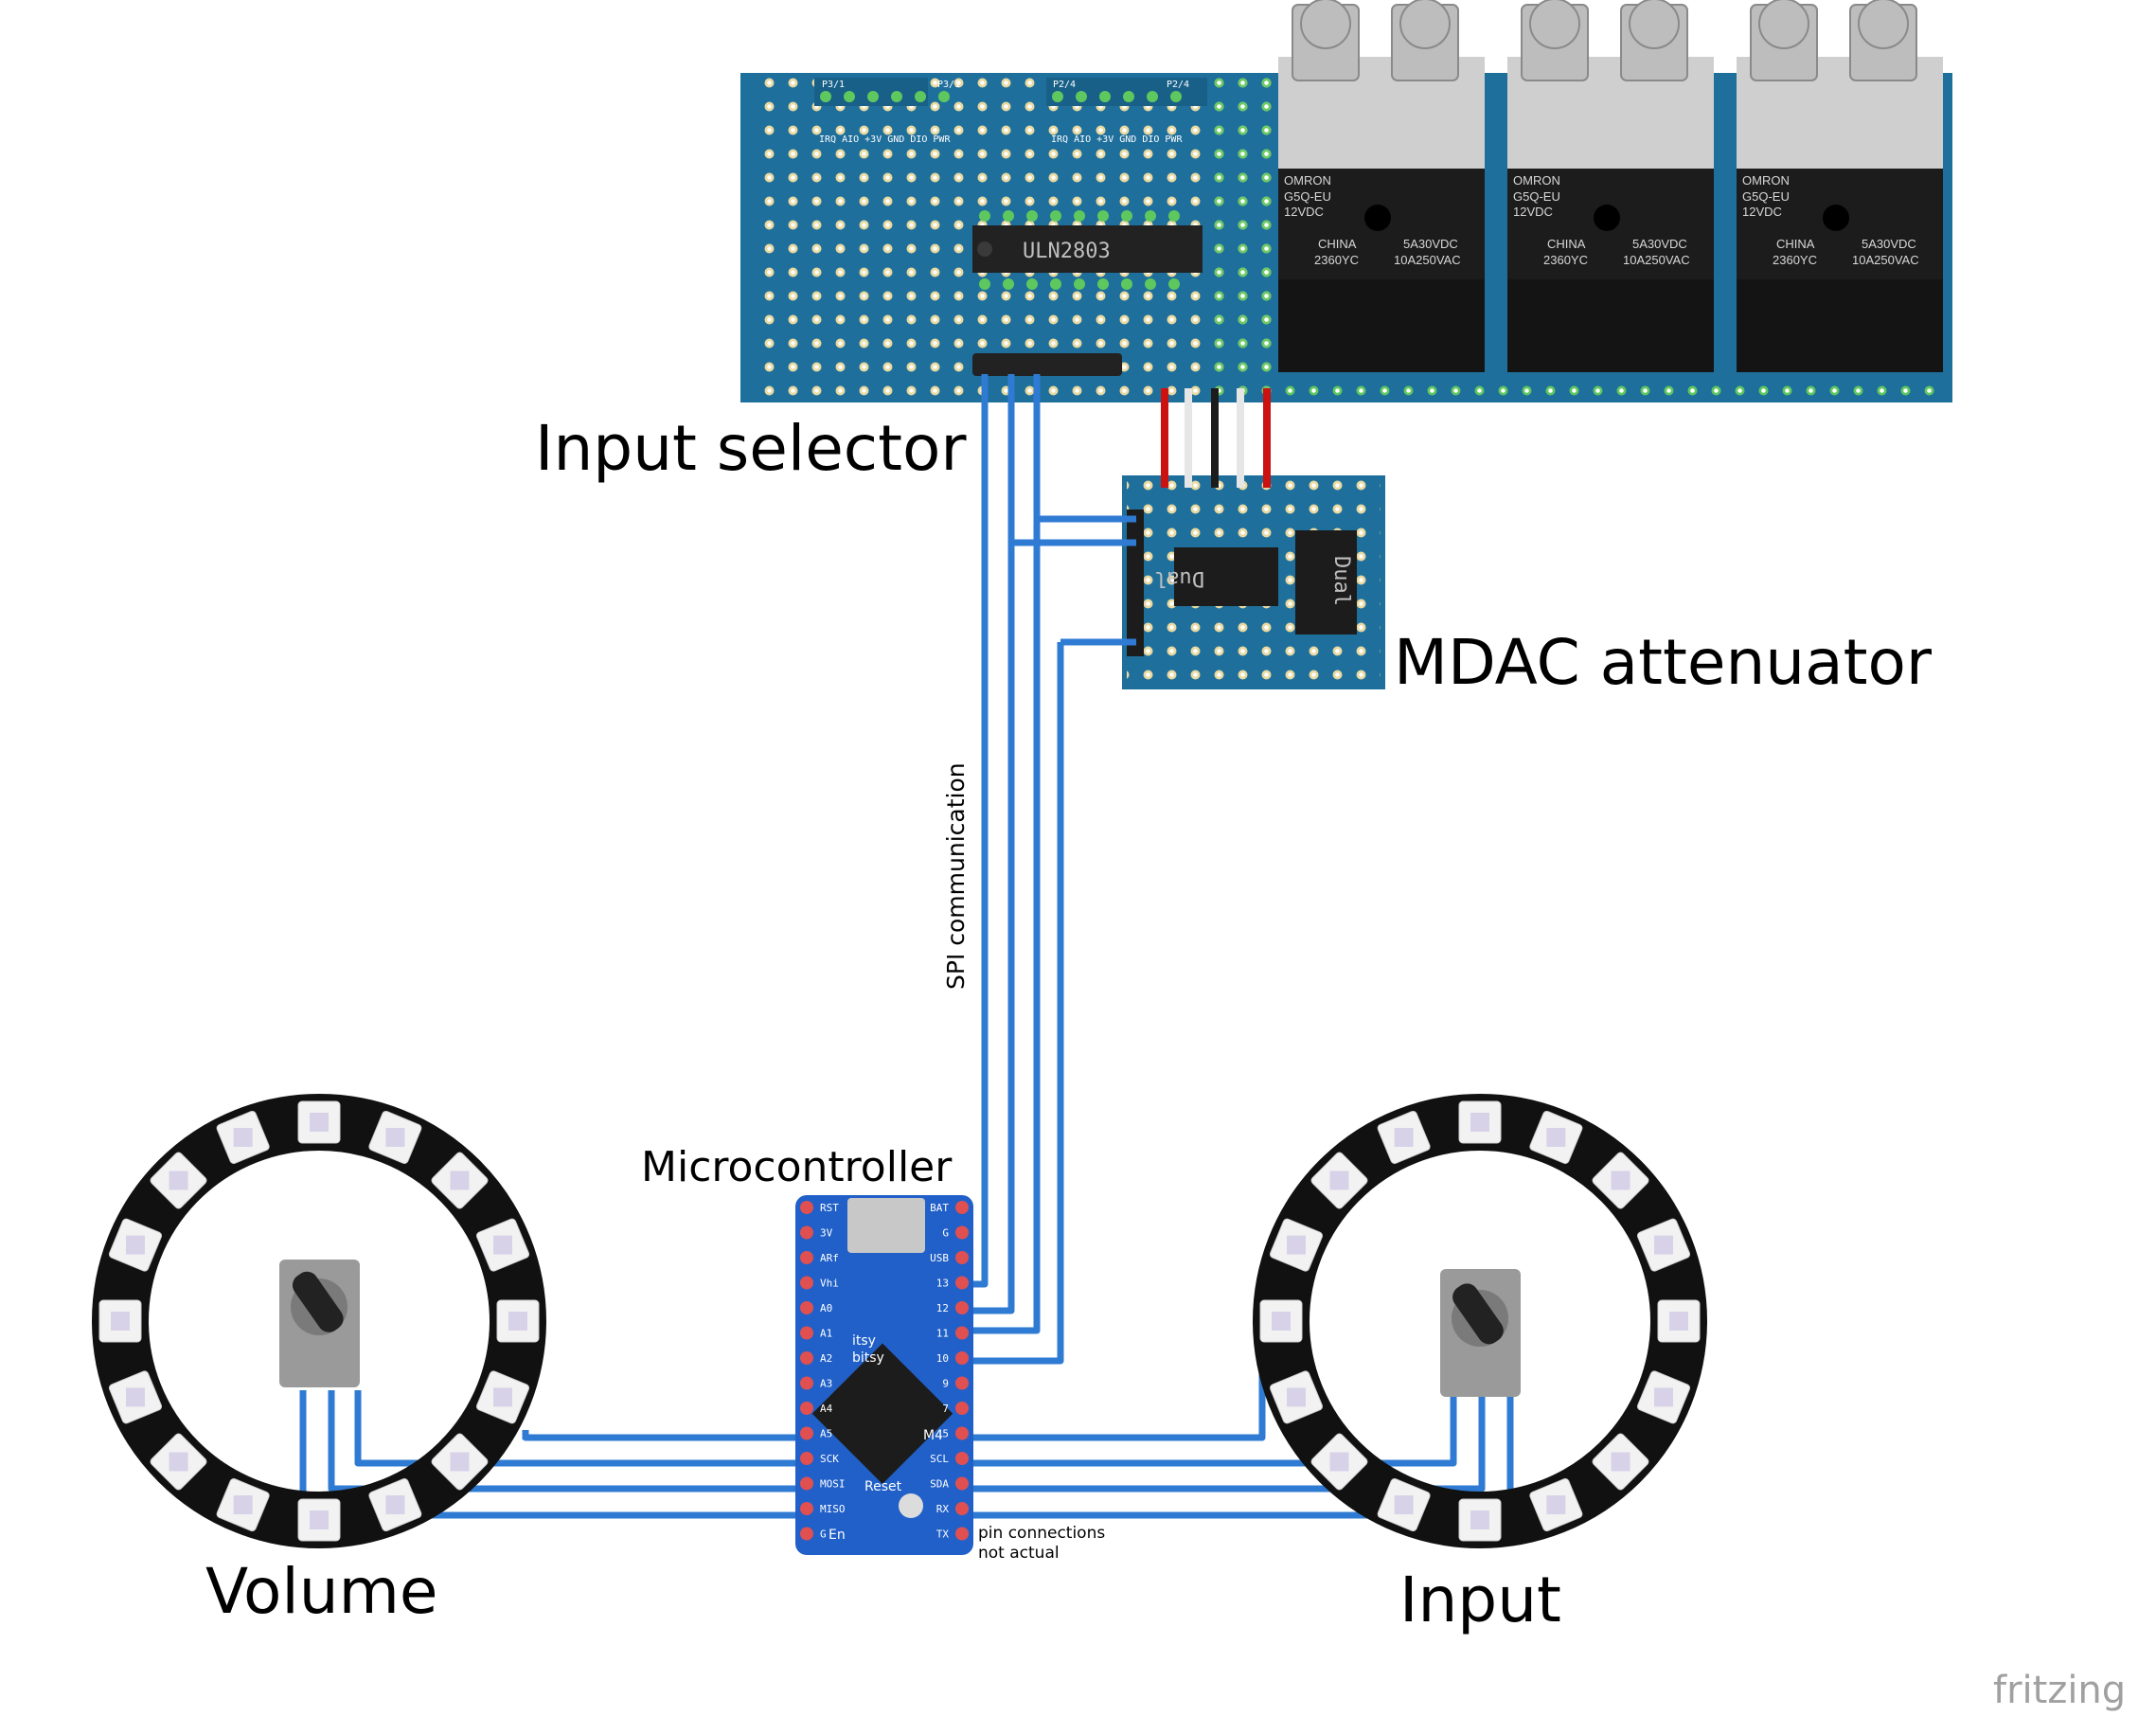  Describe the element at coordinates (885, 139) in the screenshot. I see `header-pin-labels-a: IRQ AIO +3V GND DIO PWR` at that location.